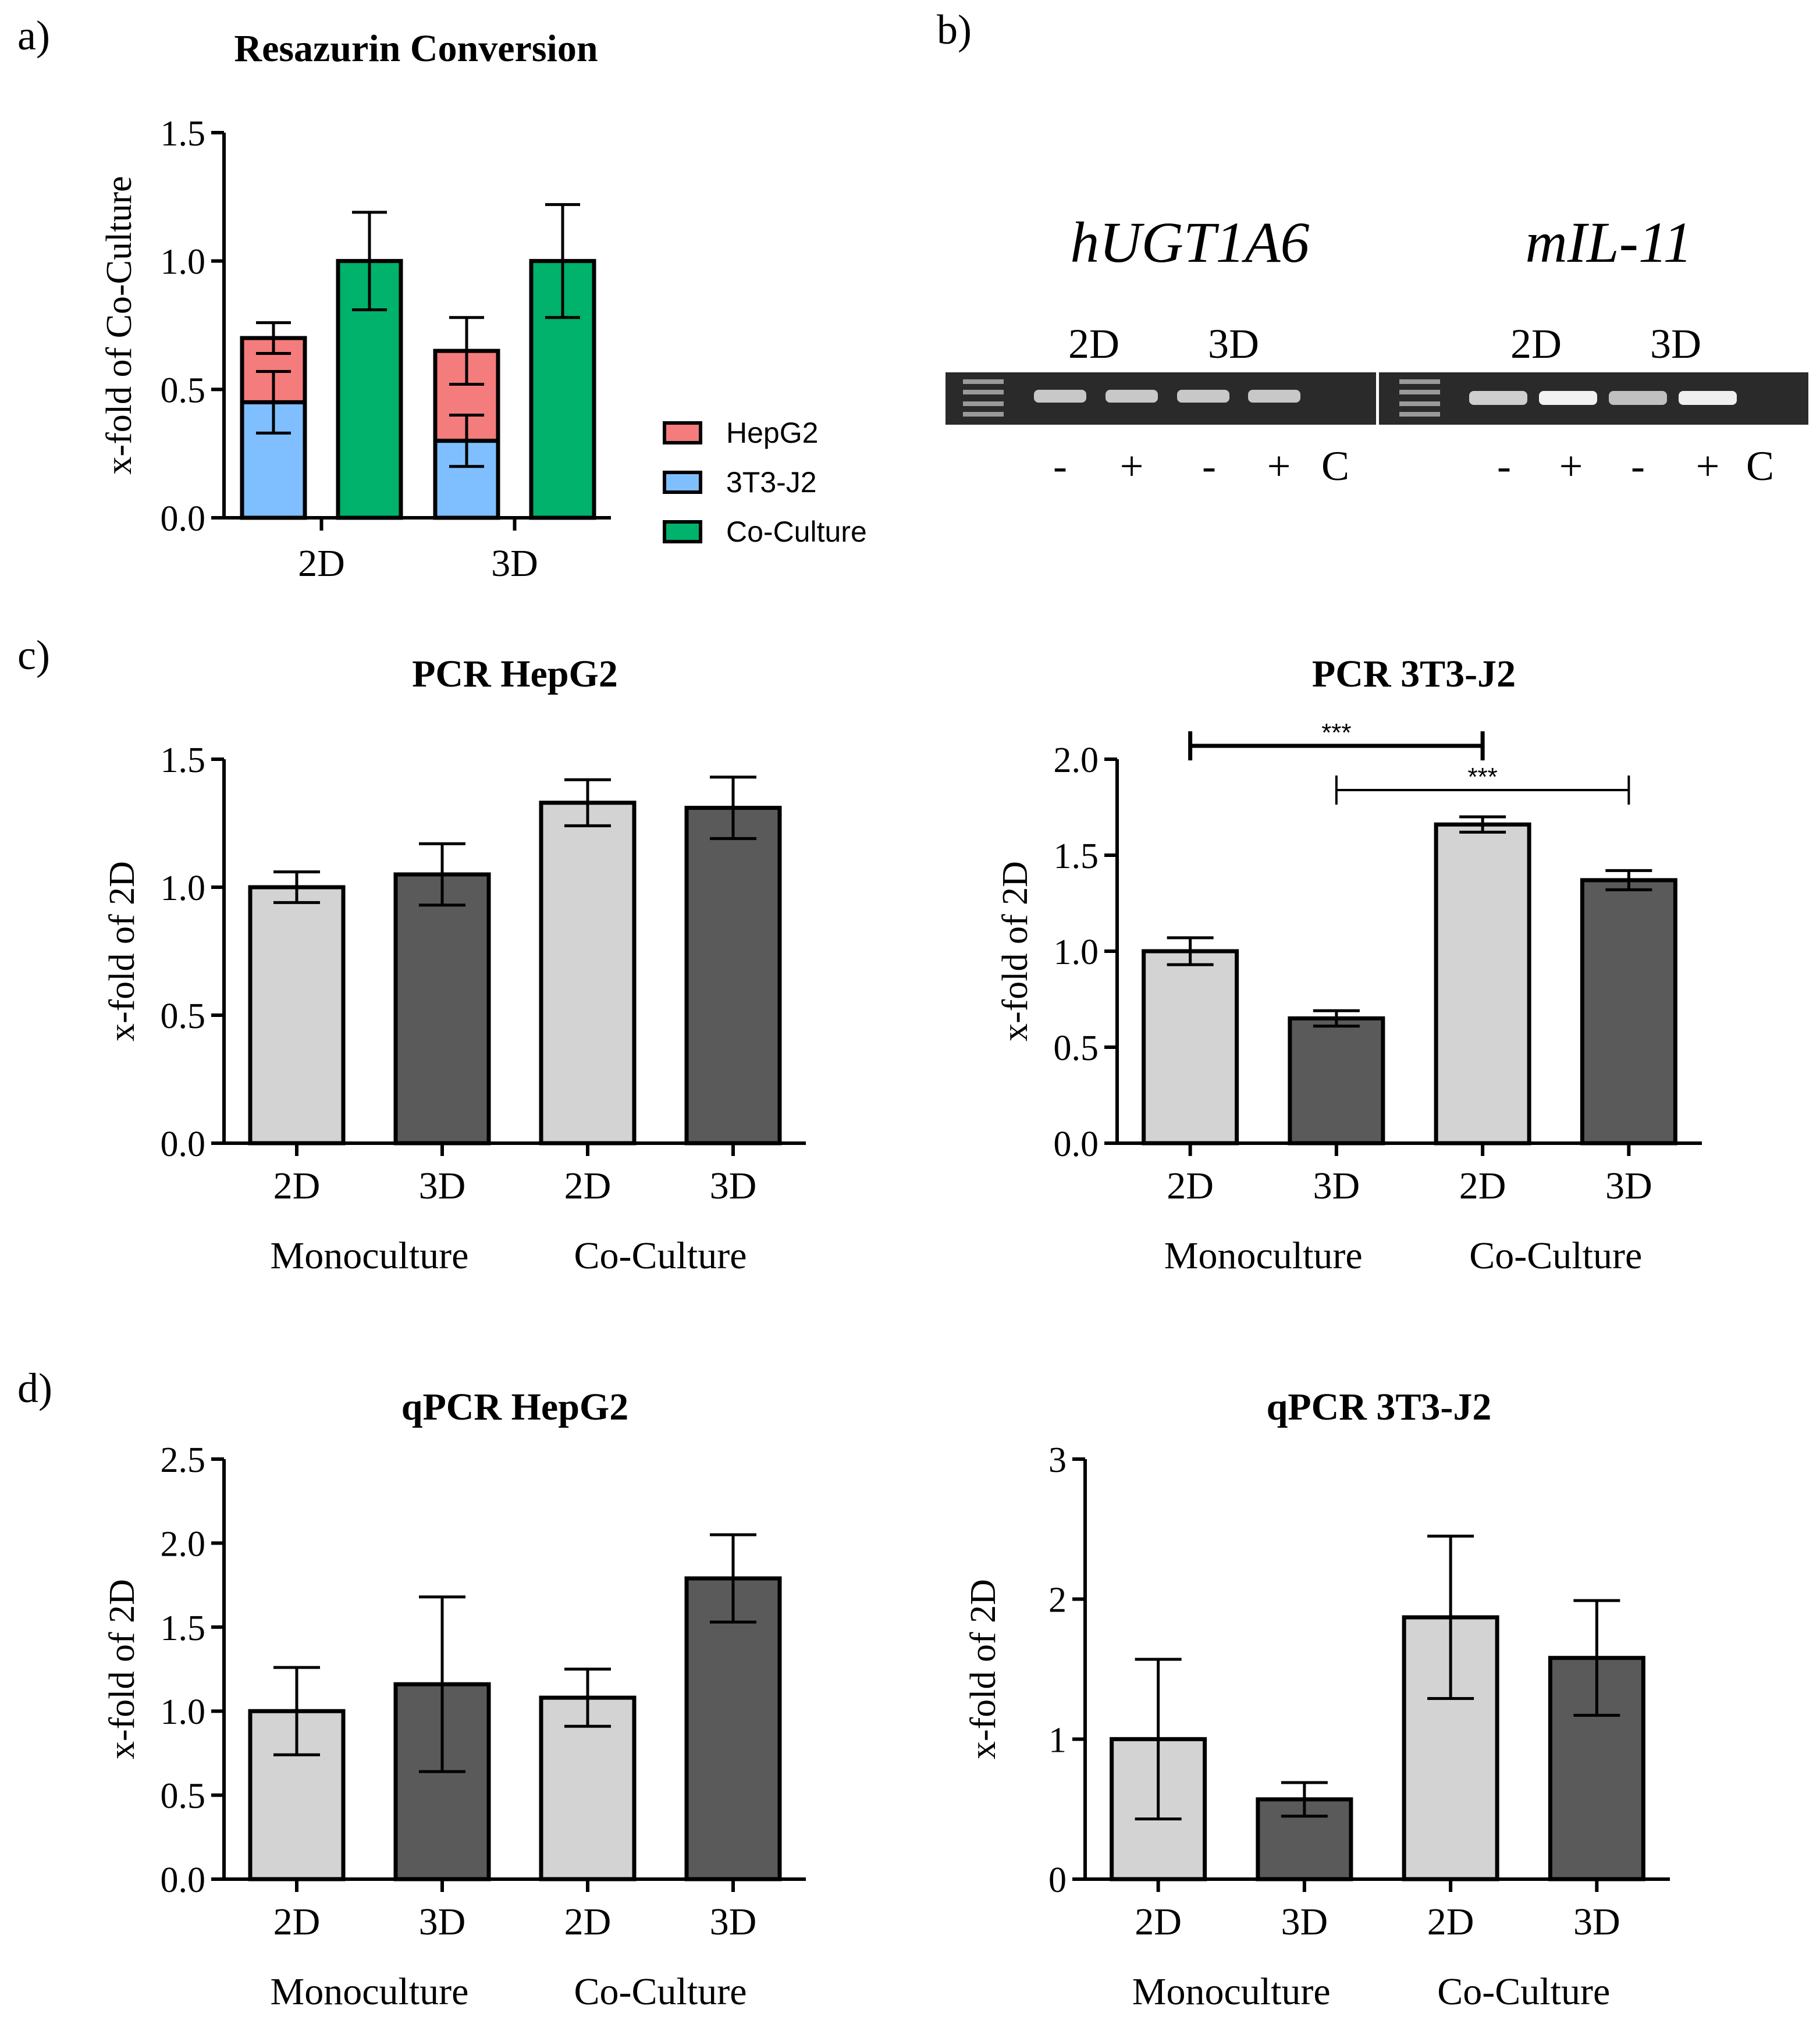  What do you see at coordinates (1057, 1740) in the screenshot?
I see `y-tick-label: 1` at bounding box center [1057, 1740].